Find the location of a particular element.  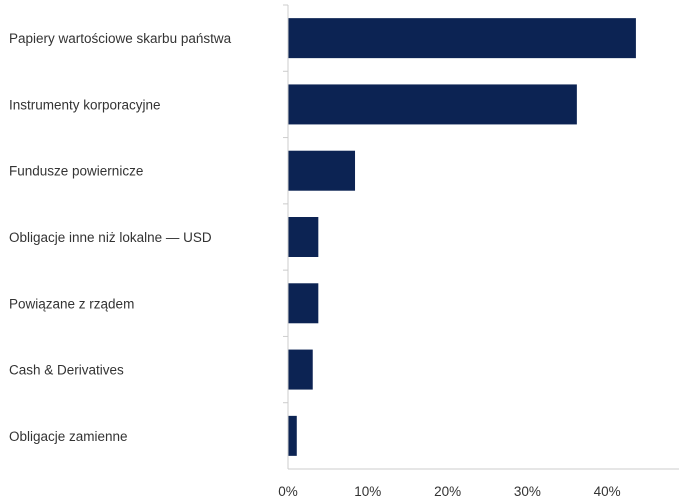

category-label-2: Instrumenty korporacyjne is located at coordinates (85, 104).